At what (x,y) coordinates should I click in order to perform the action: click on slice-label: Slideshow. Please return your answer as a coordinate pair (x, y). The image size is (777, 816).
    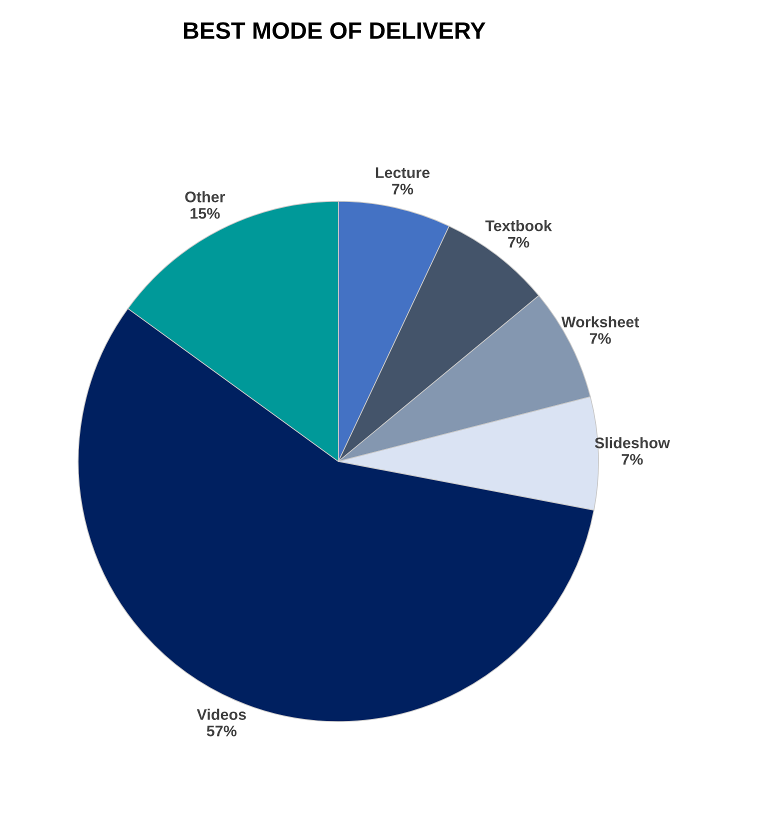
    Looking at the image, I should click on (632, 442).